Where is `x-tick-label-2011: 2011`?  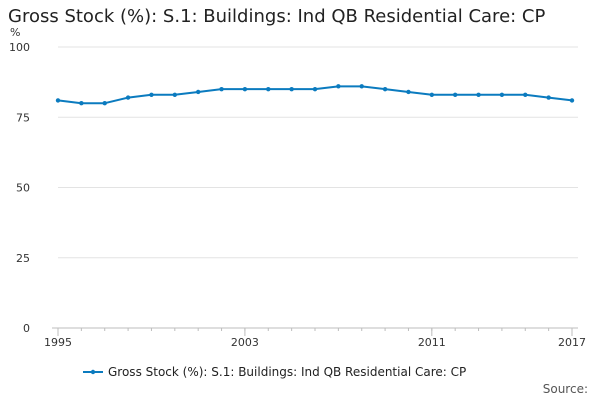 x-tick-label-2011: 2011 is located at coordinates (432, 342).